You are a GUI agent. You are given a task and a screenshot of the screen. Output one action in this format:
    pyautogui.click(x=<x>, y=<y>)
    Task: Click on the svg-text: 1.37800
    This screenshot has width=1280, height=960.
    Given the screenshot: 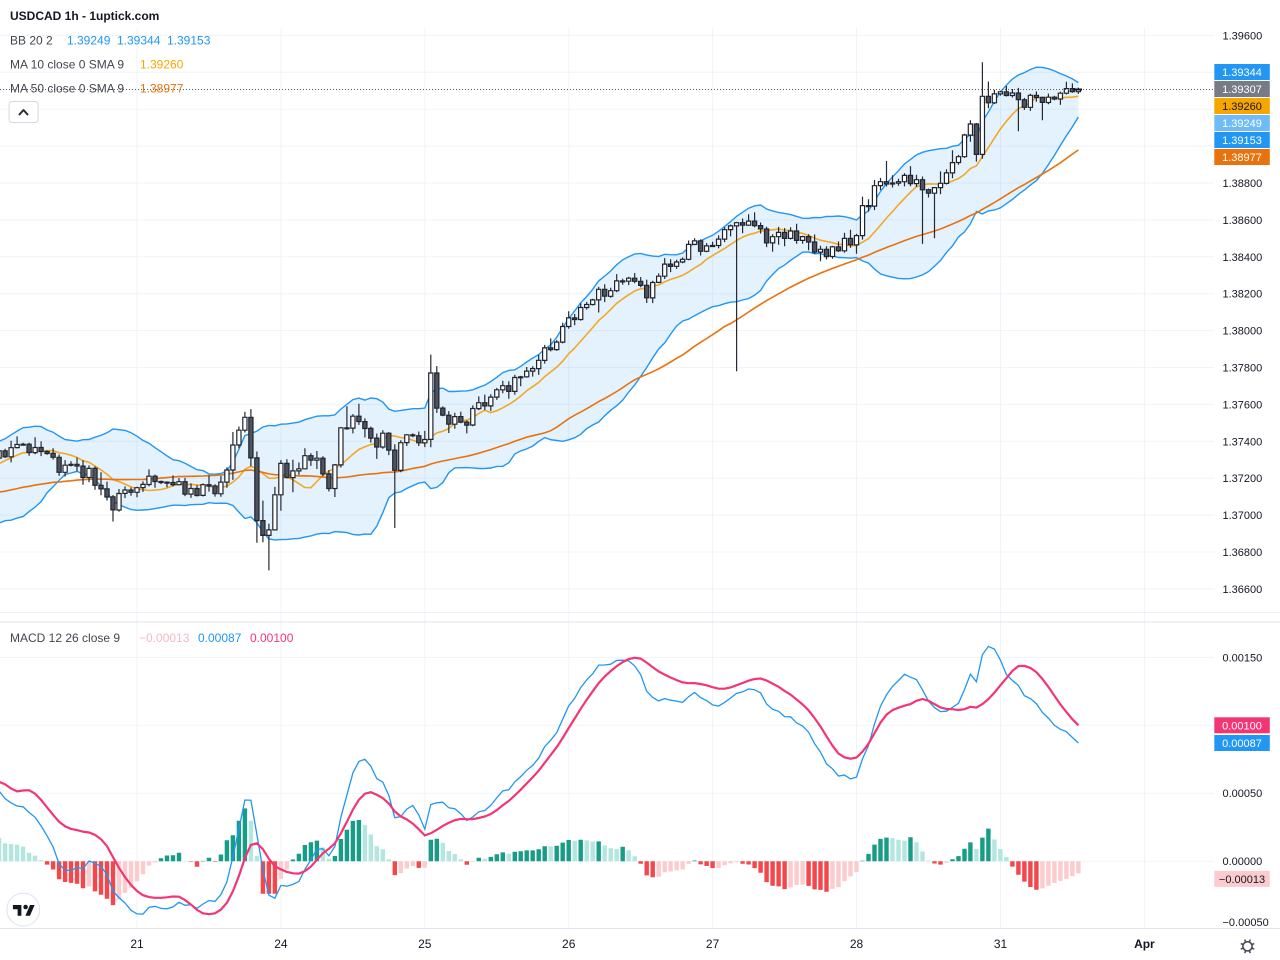 What is the action you would take?
    pyautogui.click(x=1243, y=369)
    